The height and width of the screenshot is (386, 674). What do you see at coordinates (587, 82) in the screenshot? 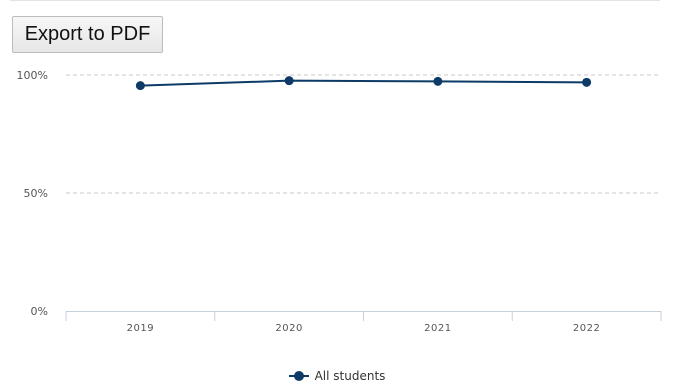
I see `data-point-2022` at bounding box center [587, 82].